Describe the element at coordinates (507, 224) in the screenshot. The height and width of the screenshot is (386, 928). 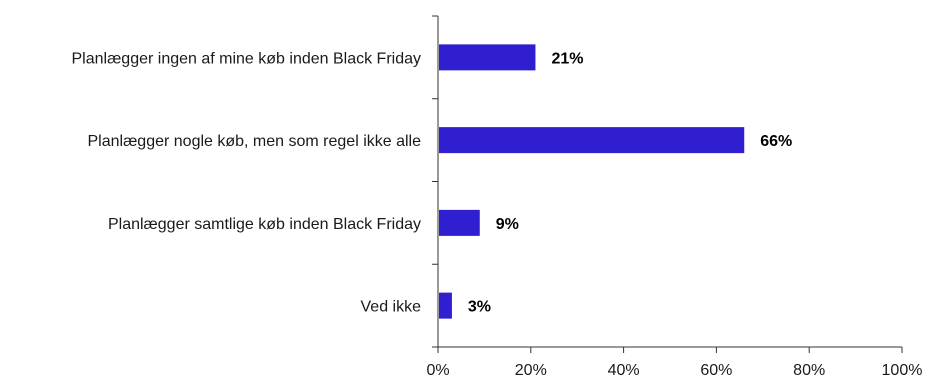
I see `data-label: 9%` at that location.